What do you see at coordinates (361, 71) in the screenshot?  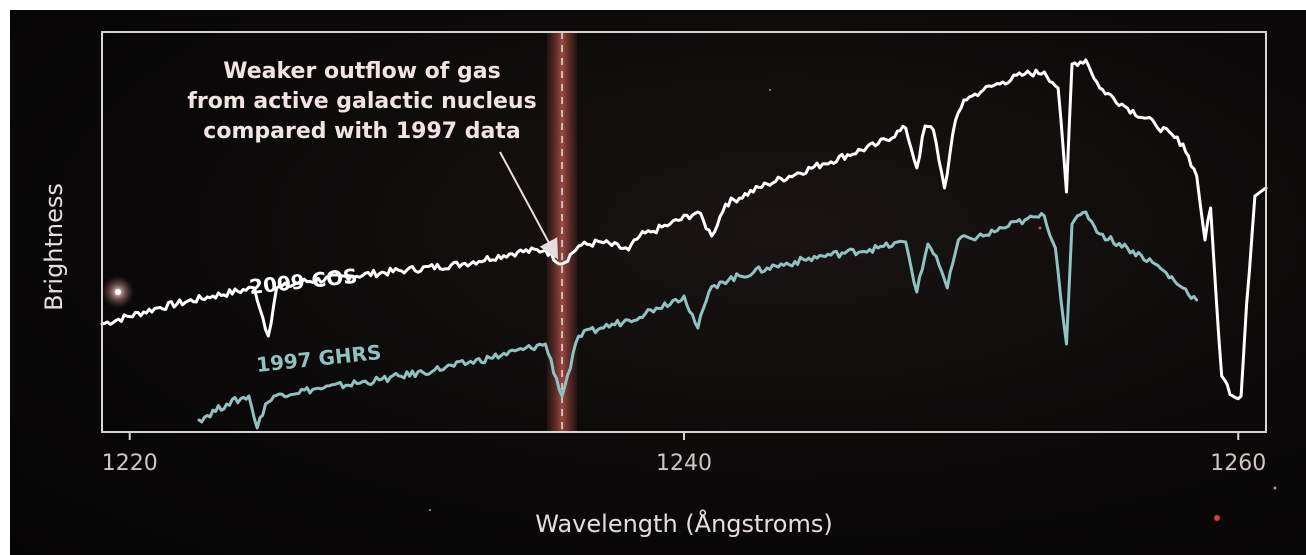 I see `annotation-line-1: Weaker outflow of gas` at bounding box center [361, 71].